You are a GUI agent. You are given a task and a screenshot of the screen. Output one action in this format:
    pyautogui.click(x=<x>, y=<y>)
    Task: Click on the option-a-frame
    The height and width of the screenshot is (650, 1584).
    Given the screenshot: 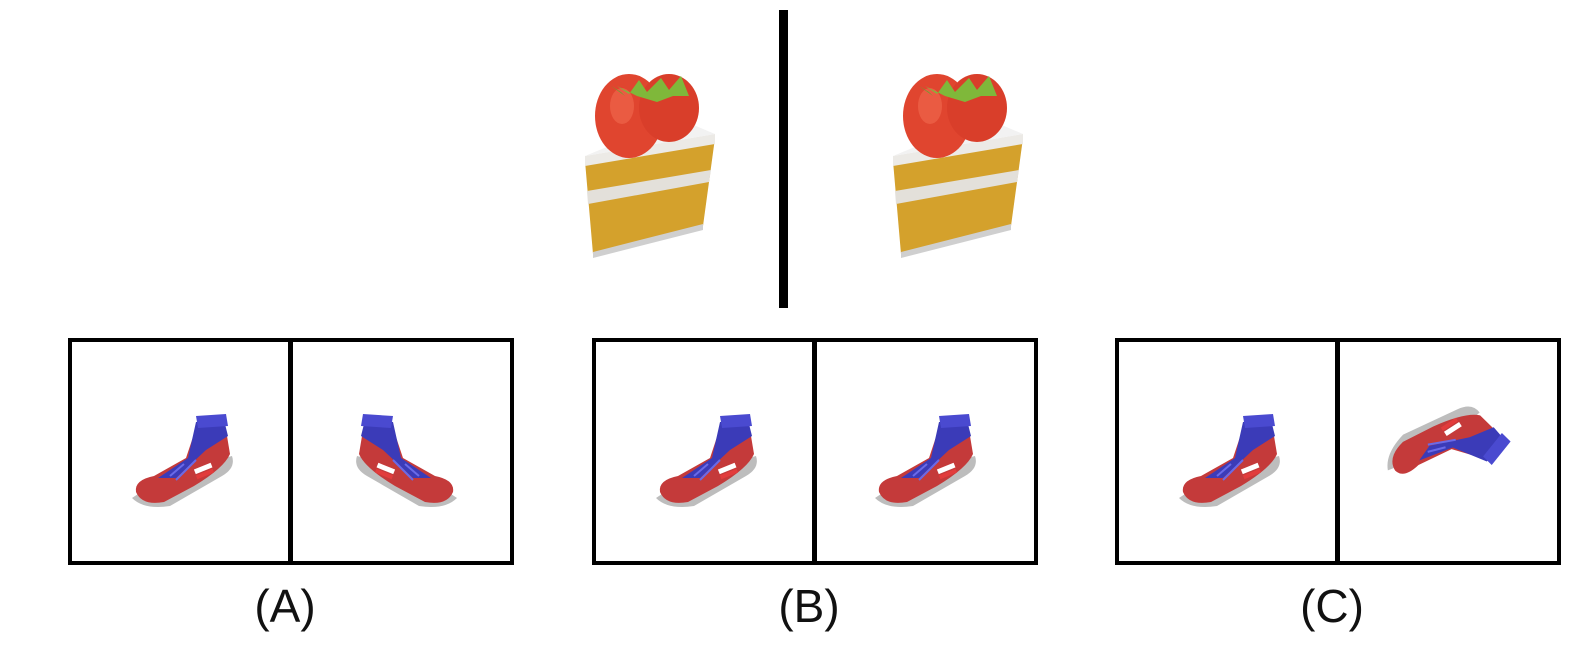 What is the action you would take?
    pyautogui.click(x=291, y=451)
    